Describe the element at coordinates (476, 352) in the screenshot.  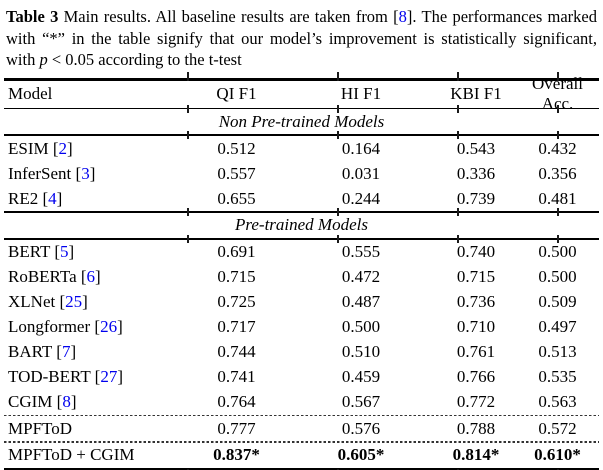
I see `value-cell: 0.761` at that location.